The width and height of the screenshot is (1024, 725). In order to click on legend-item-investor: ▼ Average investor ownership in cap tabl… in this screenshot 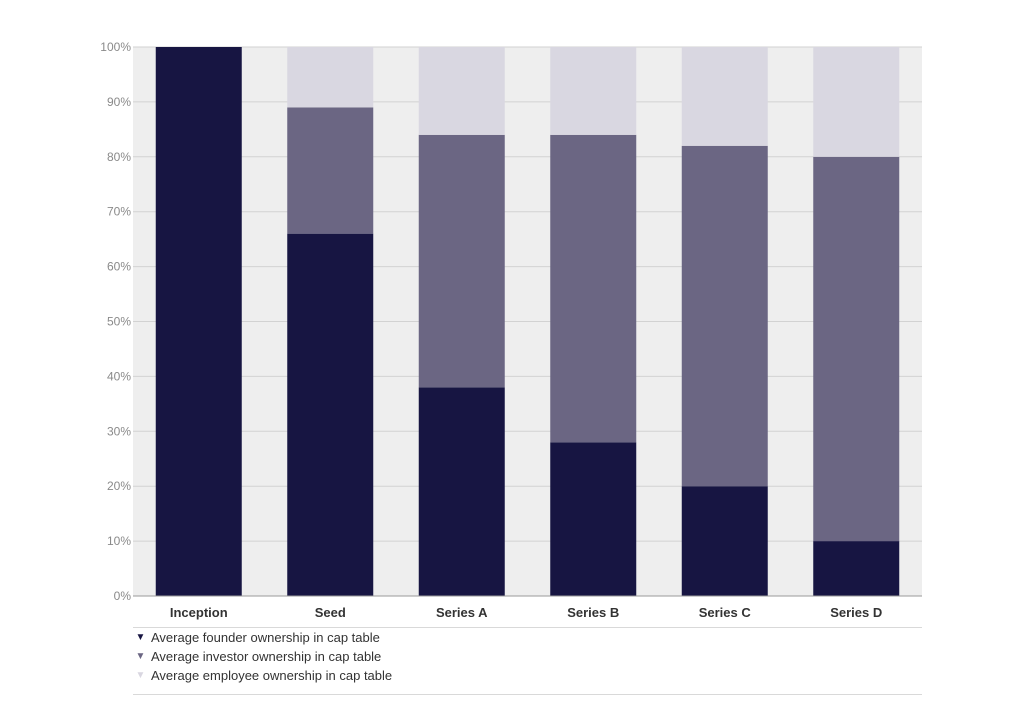, I will do `click(527, 656)`.